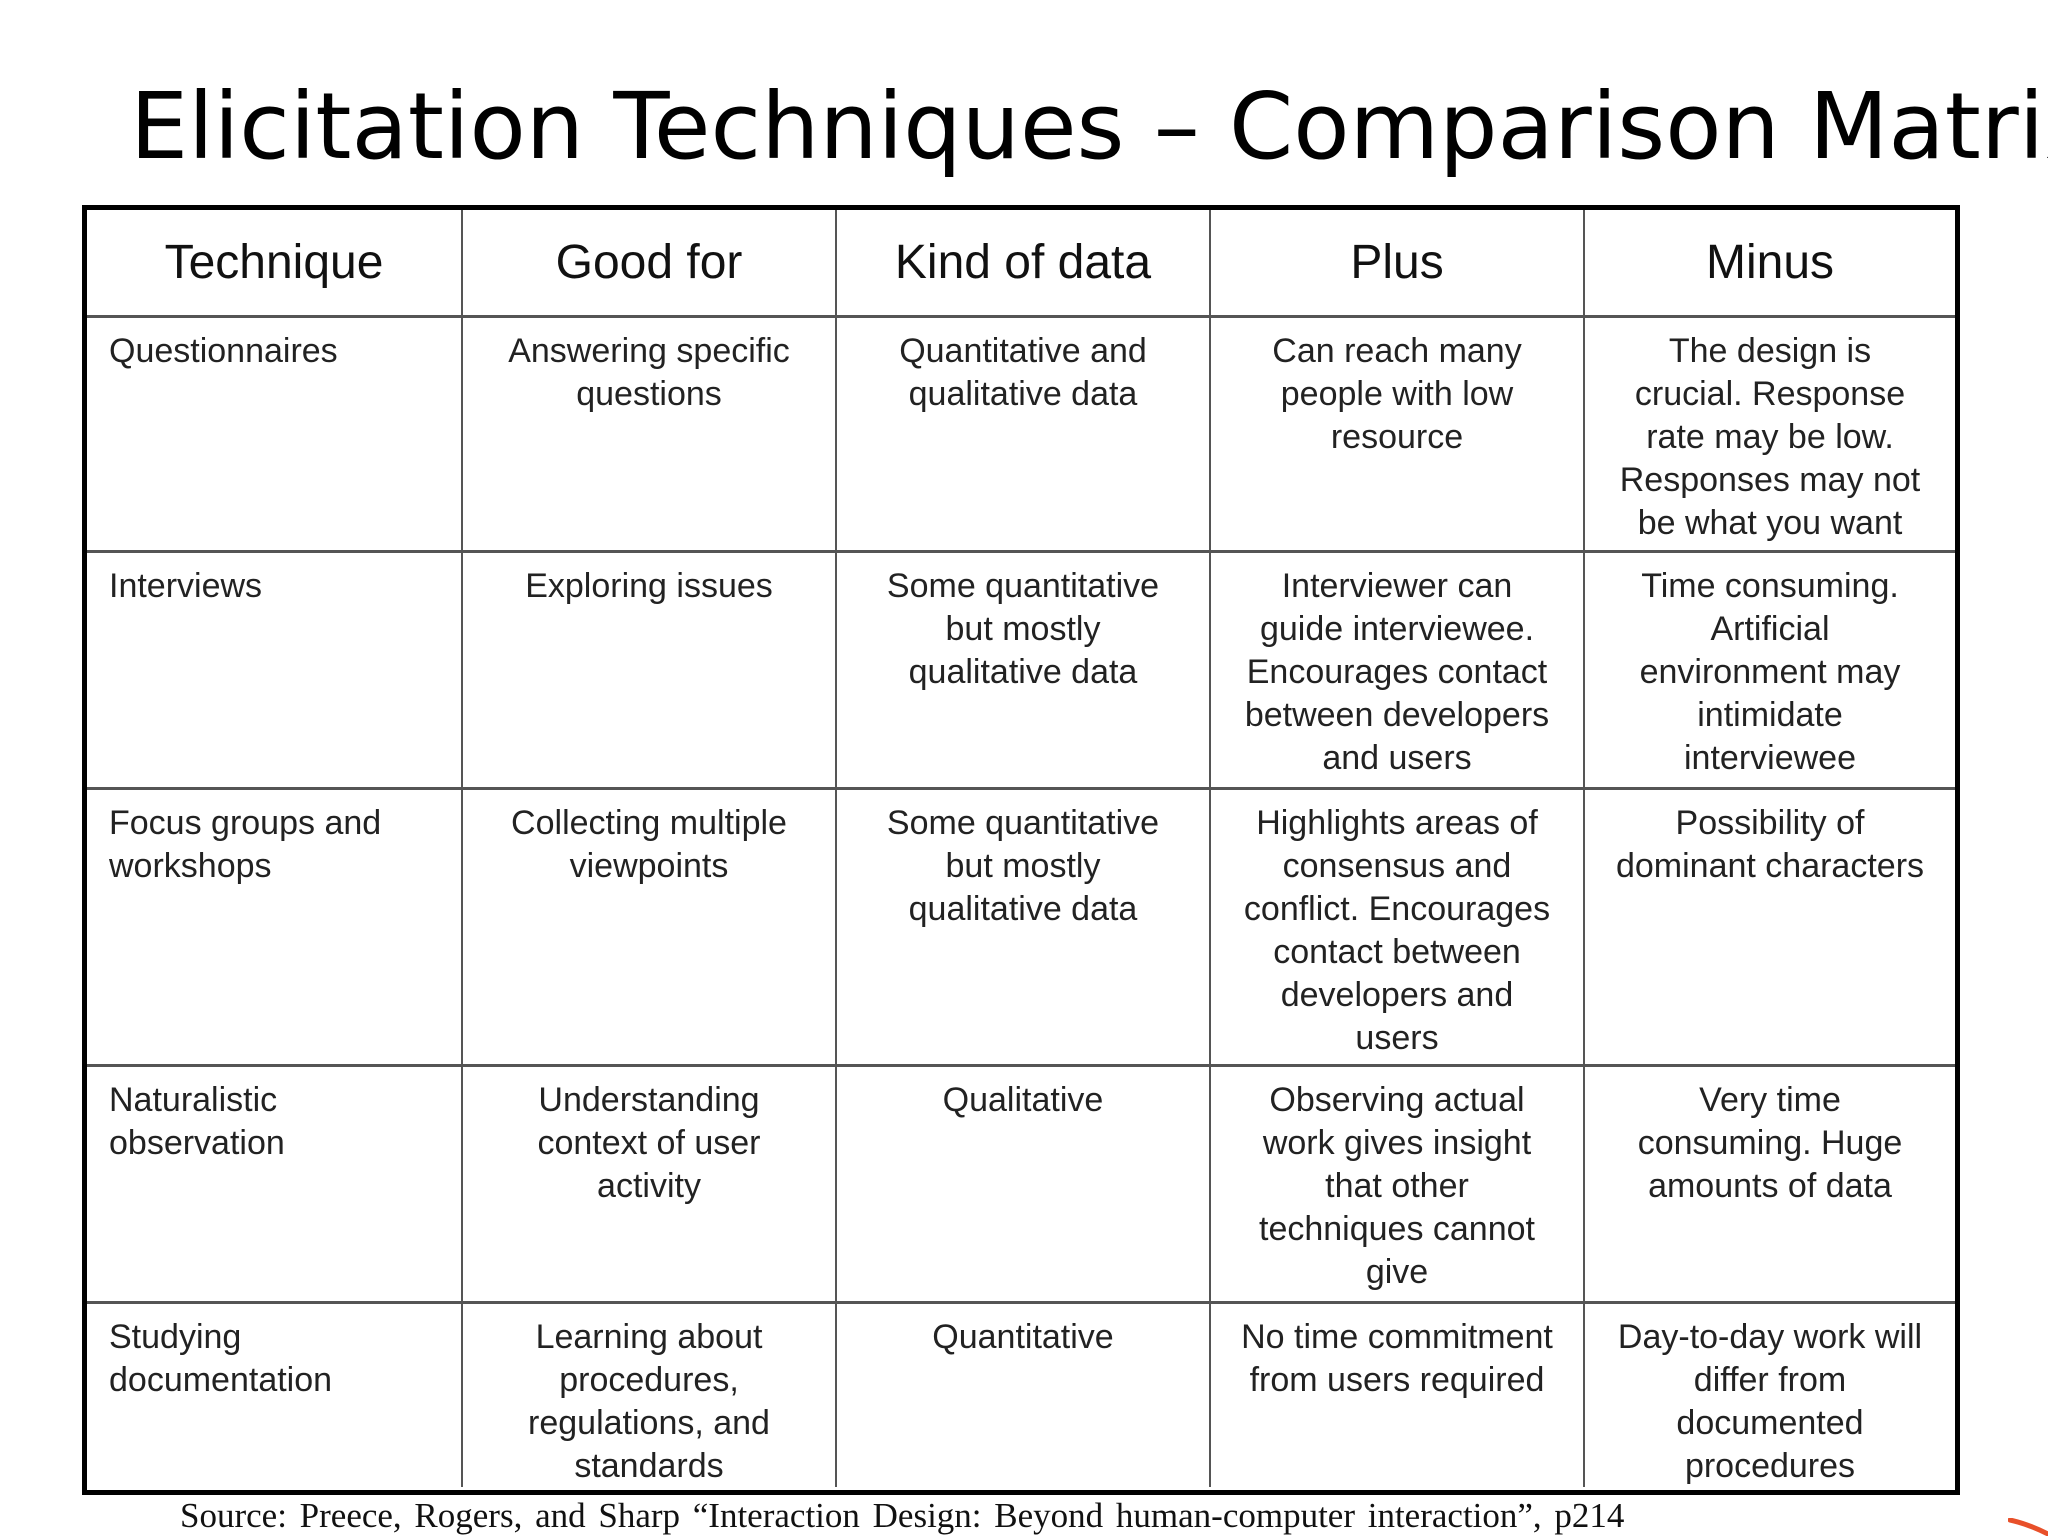  Describe the element at coordinates (275, 1185) in the screenshot. I see `cell-technique: Naturalistic observation` at that location.